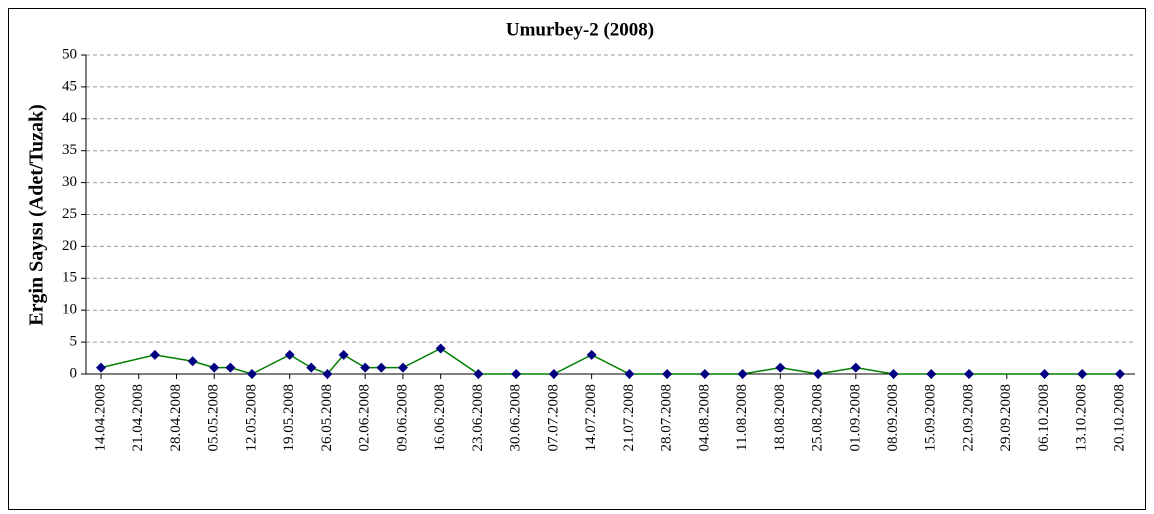 This screenshot has height=514, width=1154. Describe the element at coordinates (1082, 418) in the screenshot. I see `x-tick-label: 13.10.2008` at that location.